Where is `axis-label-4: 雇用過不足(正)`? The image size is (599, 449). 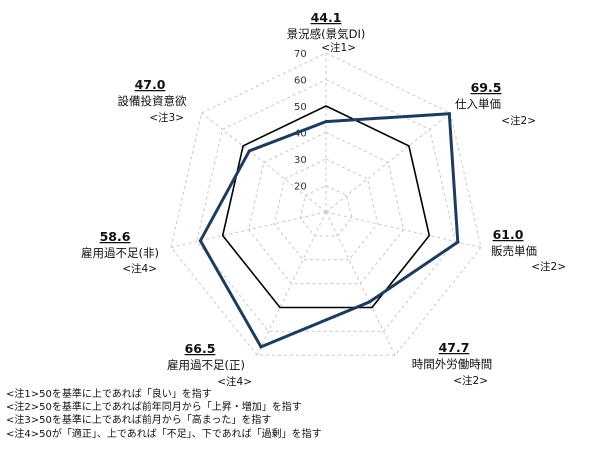 axis-label-4: 雇用過不足(正) is located at coordinates (206, 365).